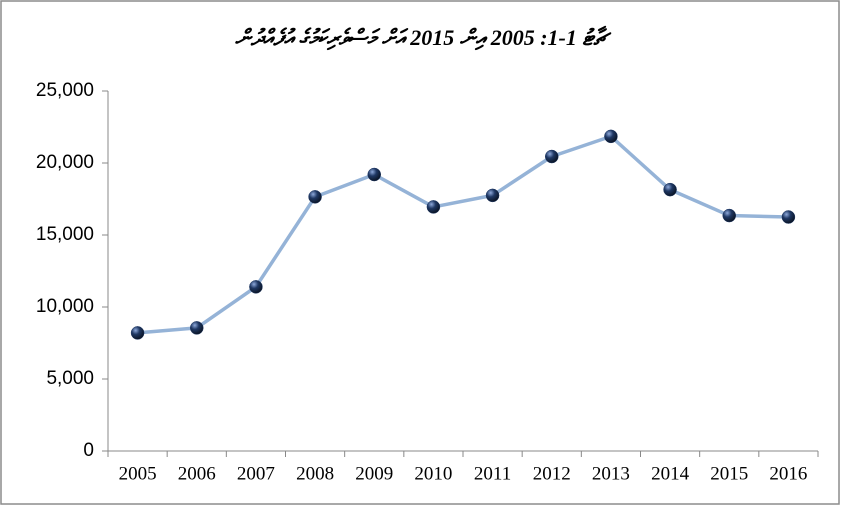 The height and width of the screenshot is (507, 842). I want to click on x-tick-label: 2006, so click(197, 473).